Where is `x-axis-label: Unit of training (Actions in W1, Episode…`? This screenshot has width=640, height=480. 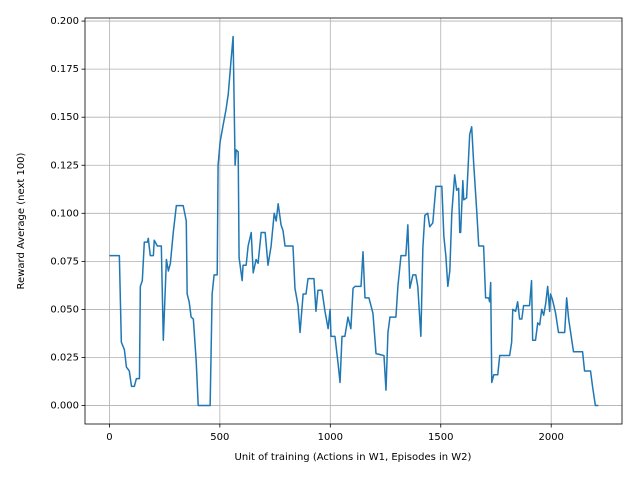
x-axis-label: Unit of training (Actions in W1, Episode… is located at coordinates (353, 457).